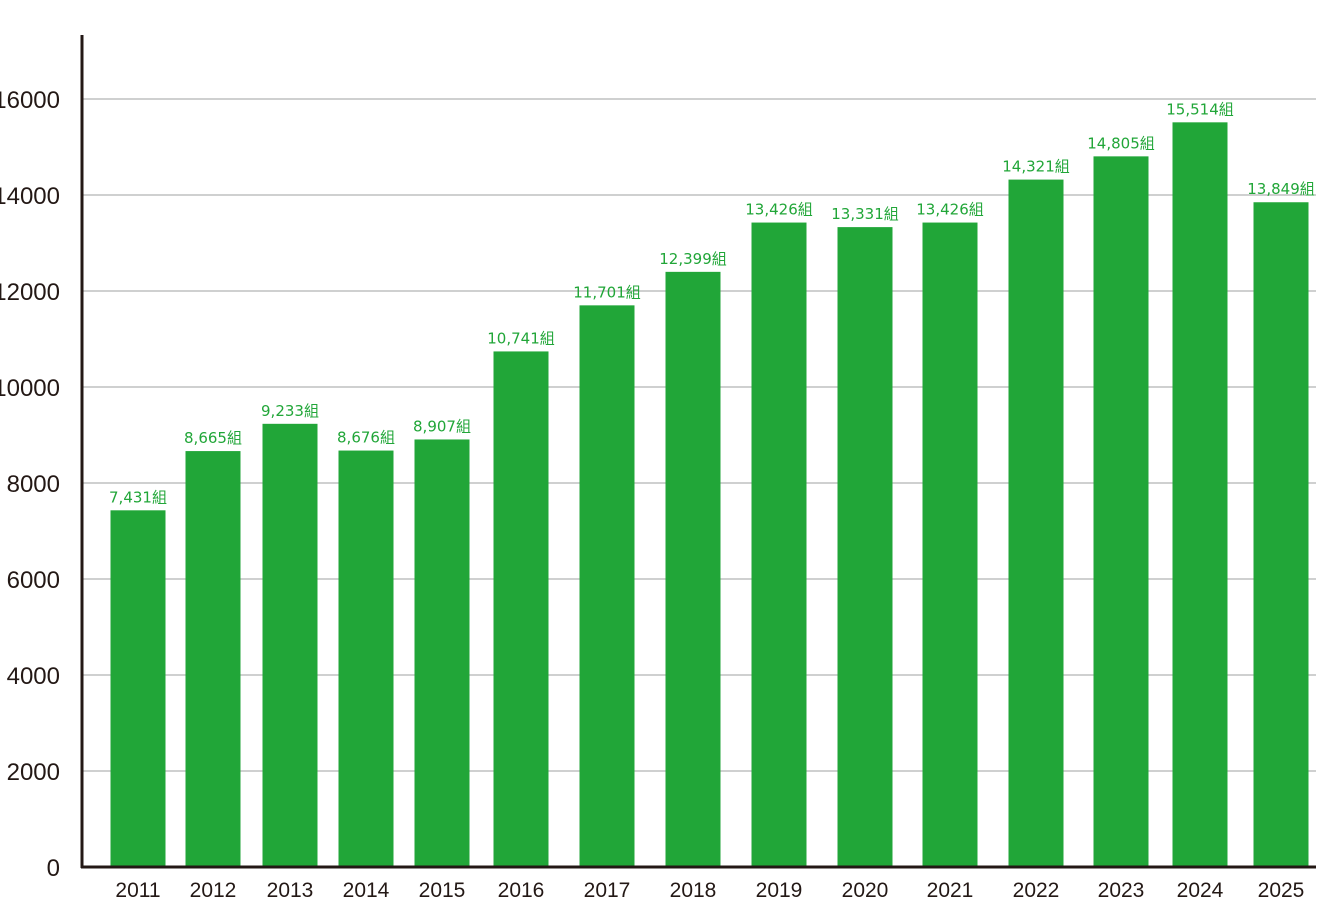 This screenshot has width=1318, height=906. Describe the element at coordinates (33, 772) in the screenshot. I see `y-tick-label: 2000` at that location.